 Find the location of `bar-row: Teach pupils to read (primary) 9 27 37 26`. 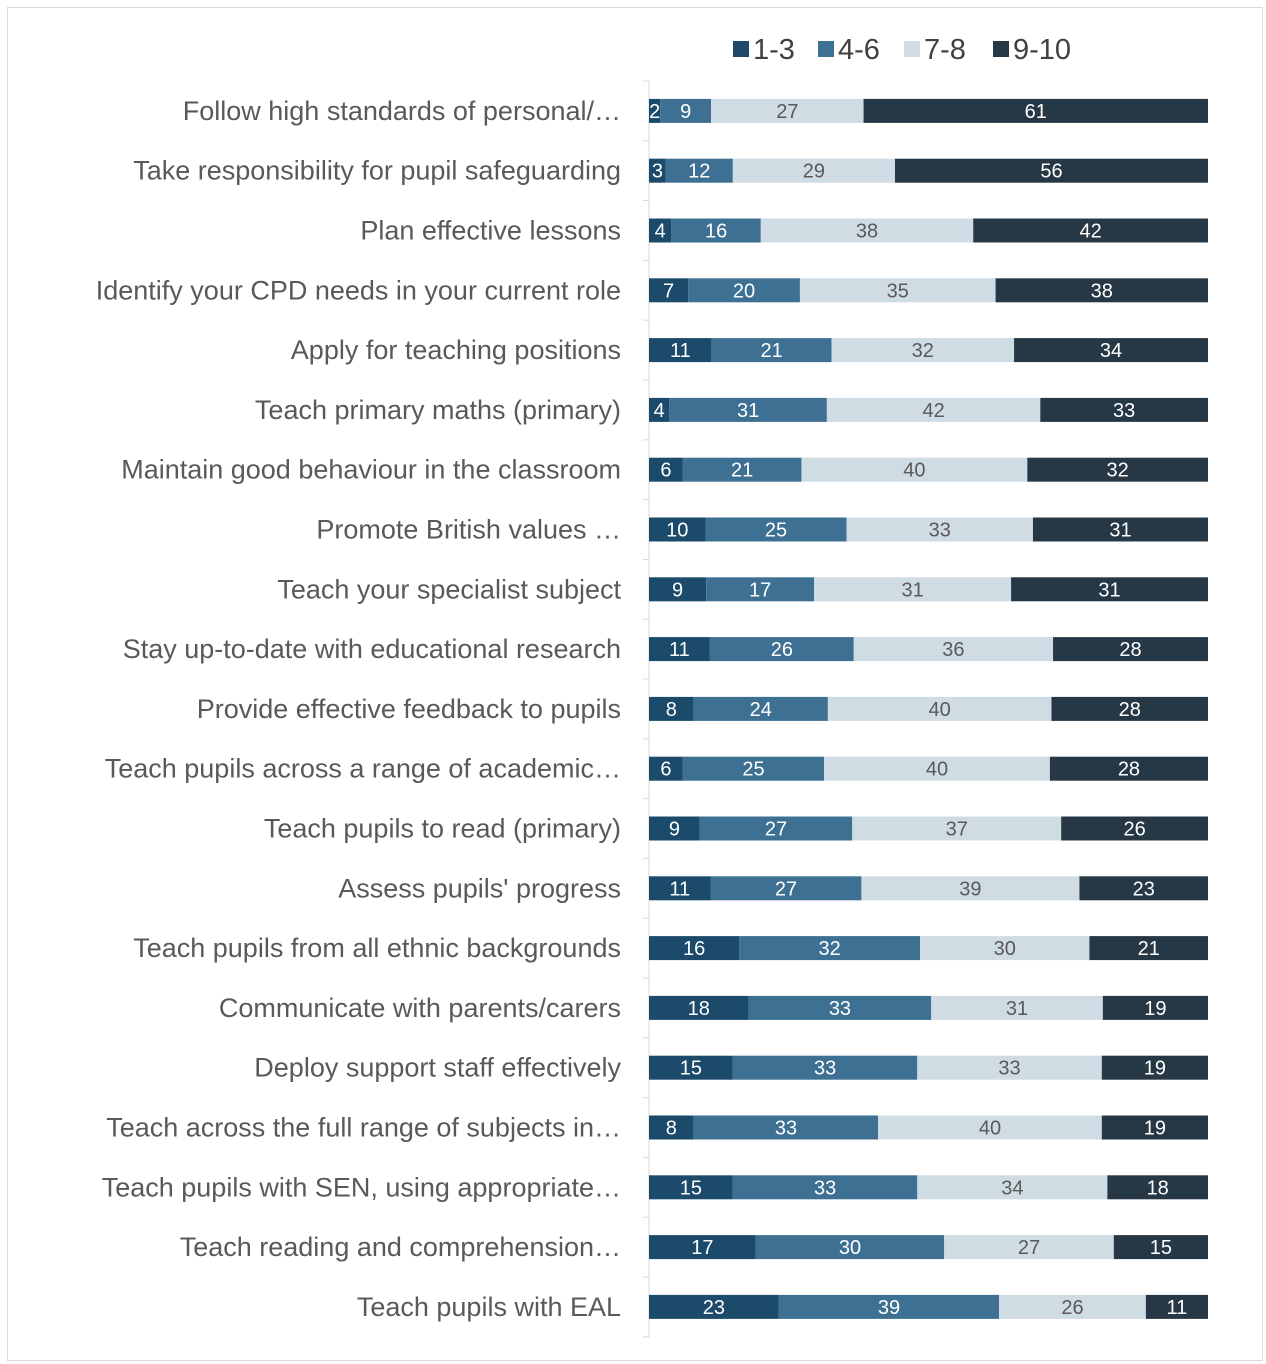

bar-row: Teach pupils to read (primary) 9 27 37 26 is located at coordinates (736, 829).